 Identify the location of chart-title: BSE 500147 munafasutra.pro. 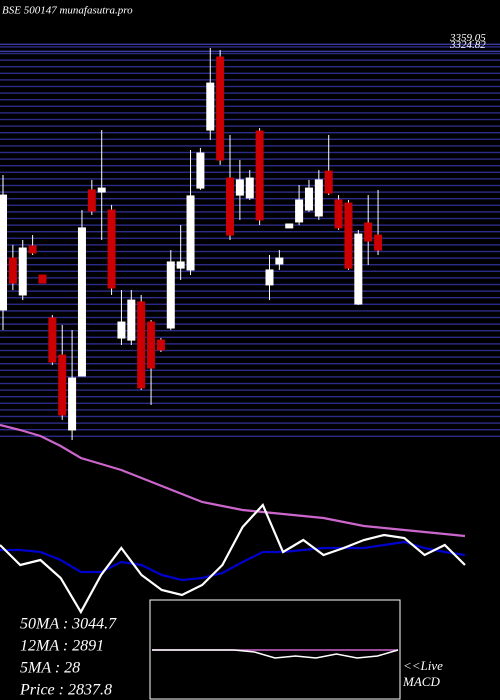
(67, 11).